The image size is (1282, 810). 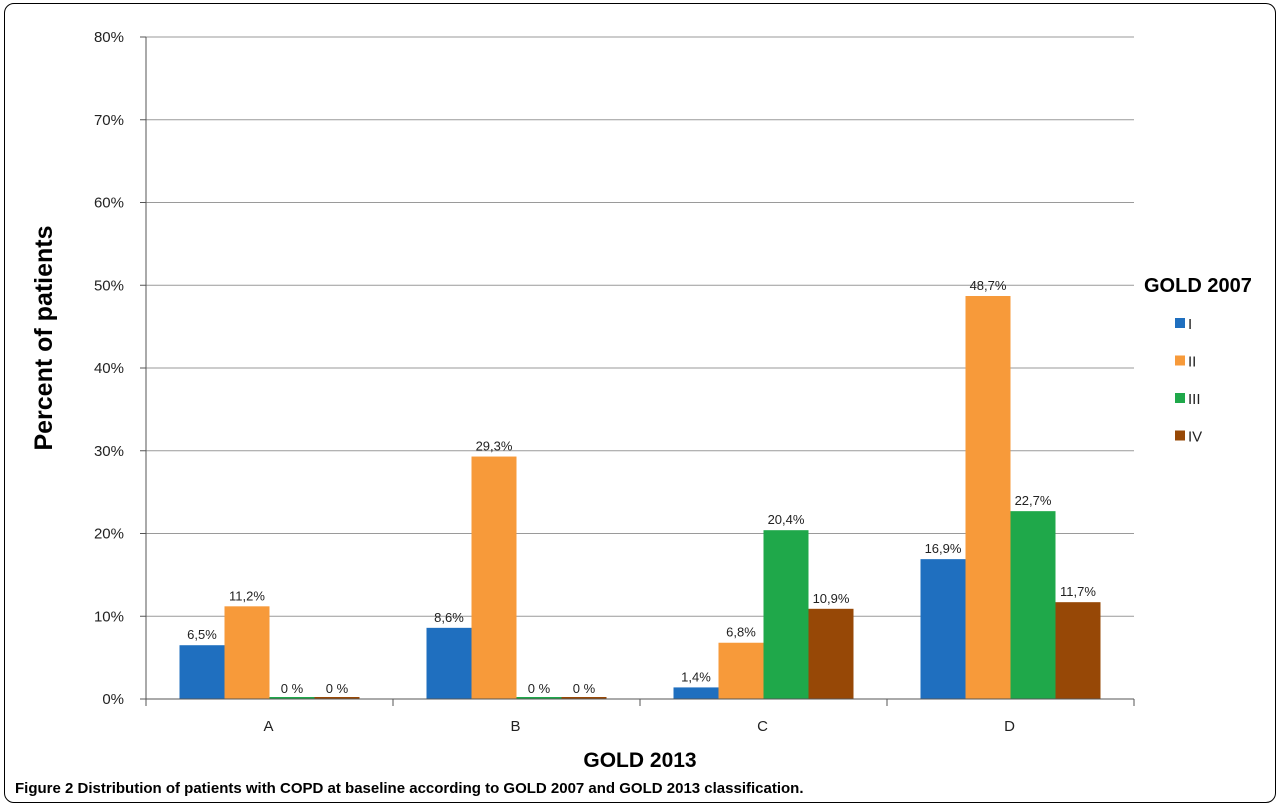 What do you see at coordinates (1192, 362) in the screenshot?
I see `legend-label-II: II` at bounding box center [1192, 362].